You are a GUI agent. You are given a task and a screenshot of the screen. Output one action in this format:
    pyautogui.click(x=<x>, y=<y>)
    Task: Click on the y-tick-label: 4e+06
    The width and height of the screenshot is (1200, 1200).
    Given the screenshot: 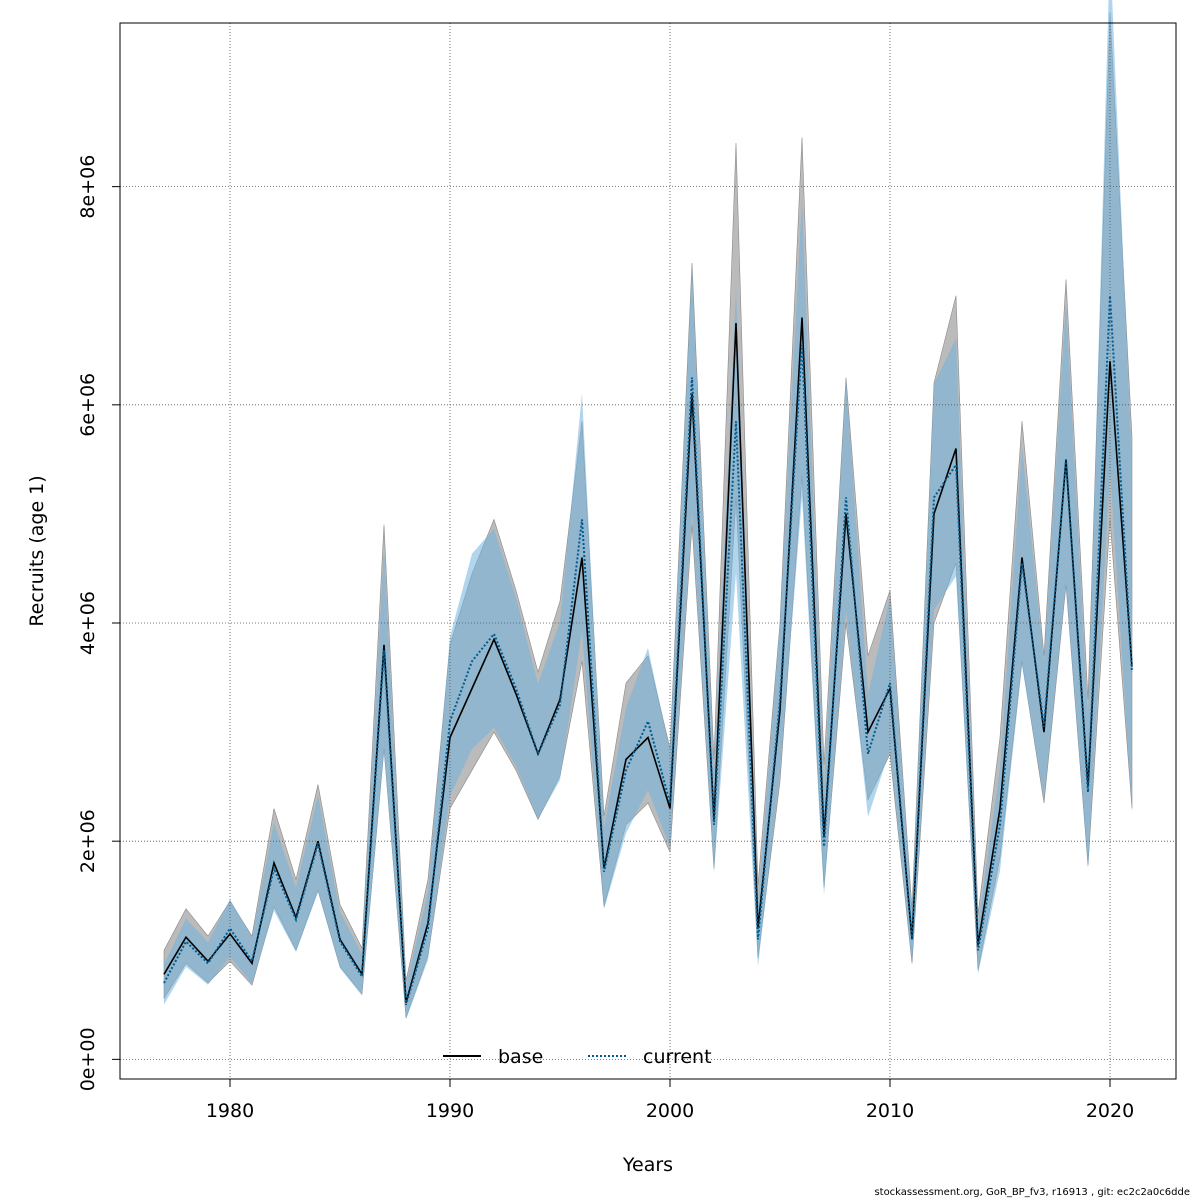 What is the action you would take?
    pyautogui.click(x=88, y=623)
    